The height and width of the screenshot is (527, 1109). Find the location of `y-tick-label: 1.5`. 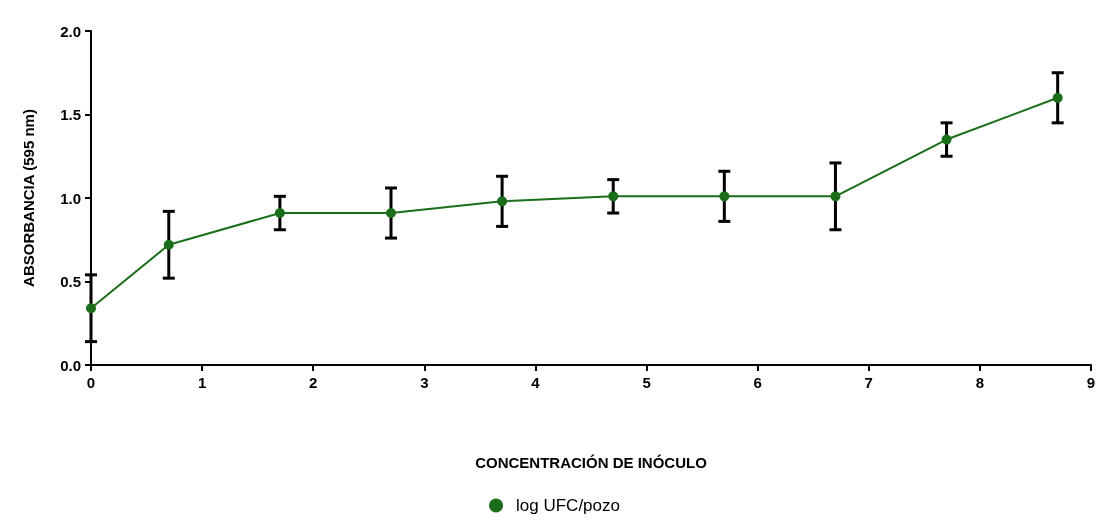

y-tick-label: 1.5 is located at coordinates (70, 114).